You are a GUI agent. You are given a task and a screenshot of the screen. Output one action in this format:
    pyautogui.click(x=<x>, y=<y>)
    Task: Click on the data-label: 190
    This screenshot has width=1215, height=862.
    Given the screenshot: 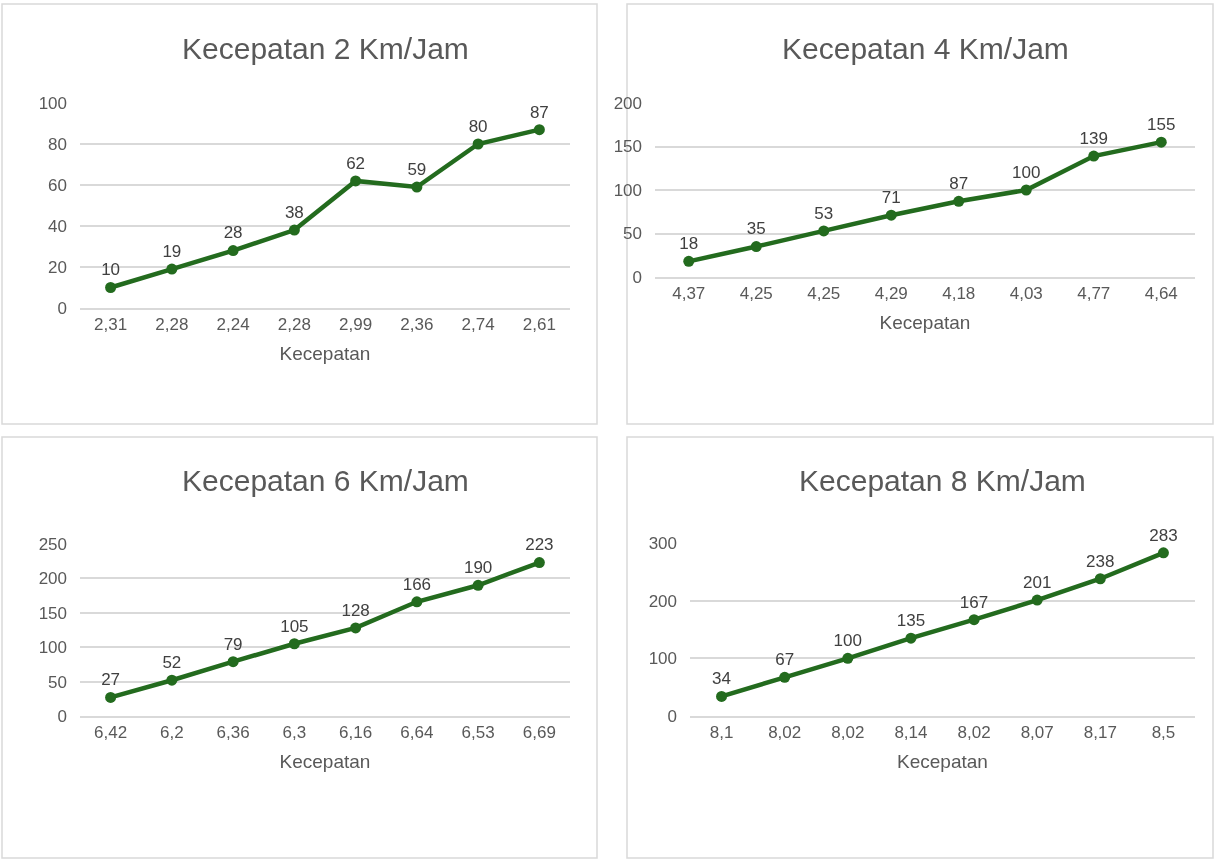 What is the action you would take?
    pyautogui.click(x=478, y=568)
    